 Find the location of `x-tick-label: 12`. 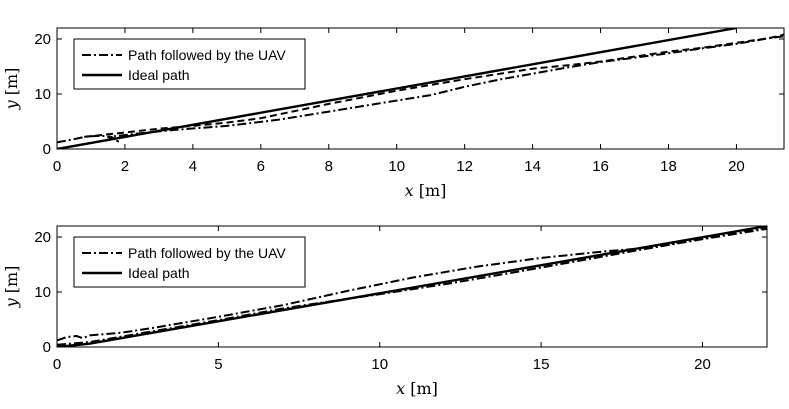

x-tick-label: 12 is located at coordinates (464, 166).